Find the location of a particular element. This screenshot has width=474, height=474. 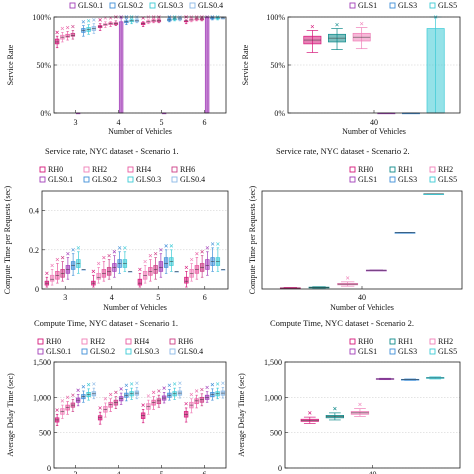

legend-label: RH1 is located at coordinates (405, 341).